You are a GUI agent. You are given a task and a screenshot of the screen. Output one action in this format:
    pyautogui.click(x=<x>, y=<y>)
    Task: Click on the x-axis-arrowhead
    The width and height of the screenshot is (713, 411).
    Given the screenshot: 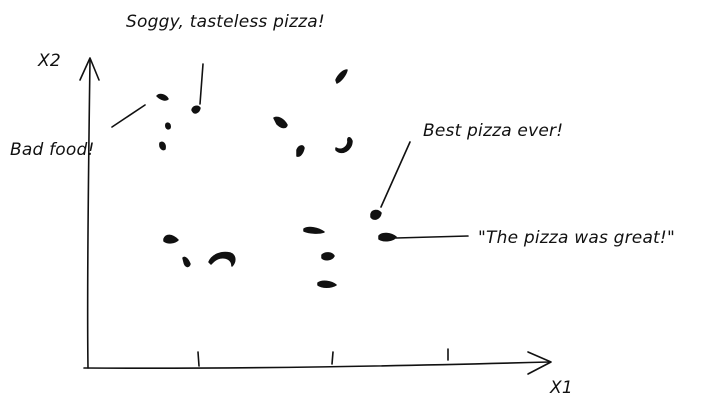 What is the action you would take?
    pyautogui.click(x=539, y=363)
    